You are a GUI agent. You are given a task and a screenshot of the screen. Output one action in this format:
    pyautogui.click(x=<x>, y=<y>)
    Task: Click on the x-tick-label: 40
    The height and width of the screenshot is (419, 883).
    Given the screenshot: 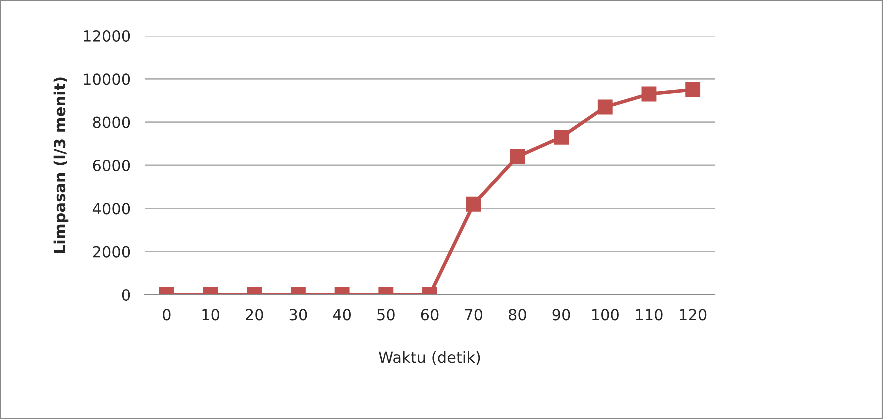 What is the action you would take?
    pyautogui.click(x=342, y=315)
    